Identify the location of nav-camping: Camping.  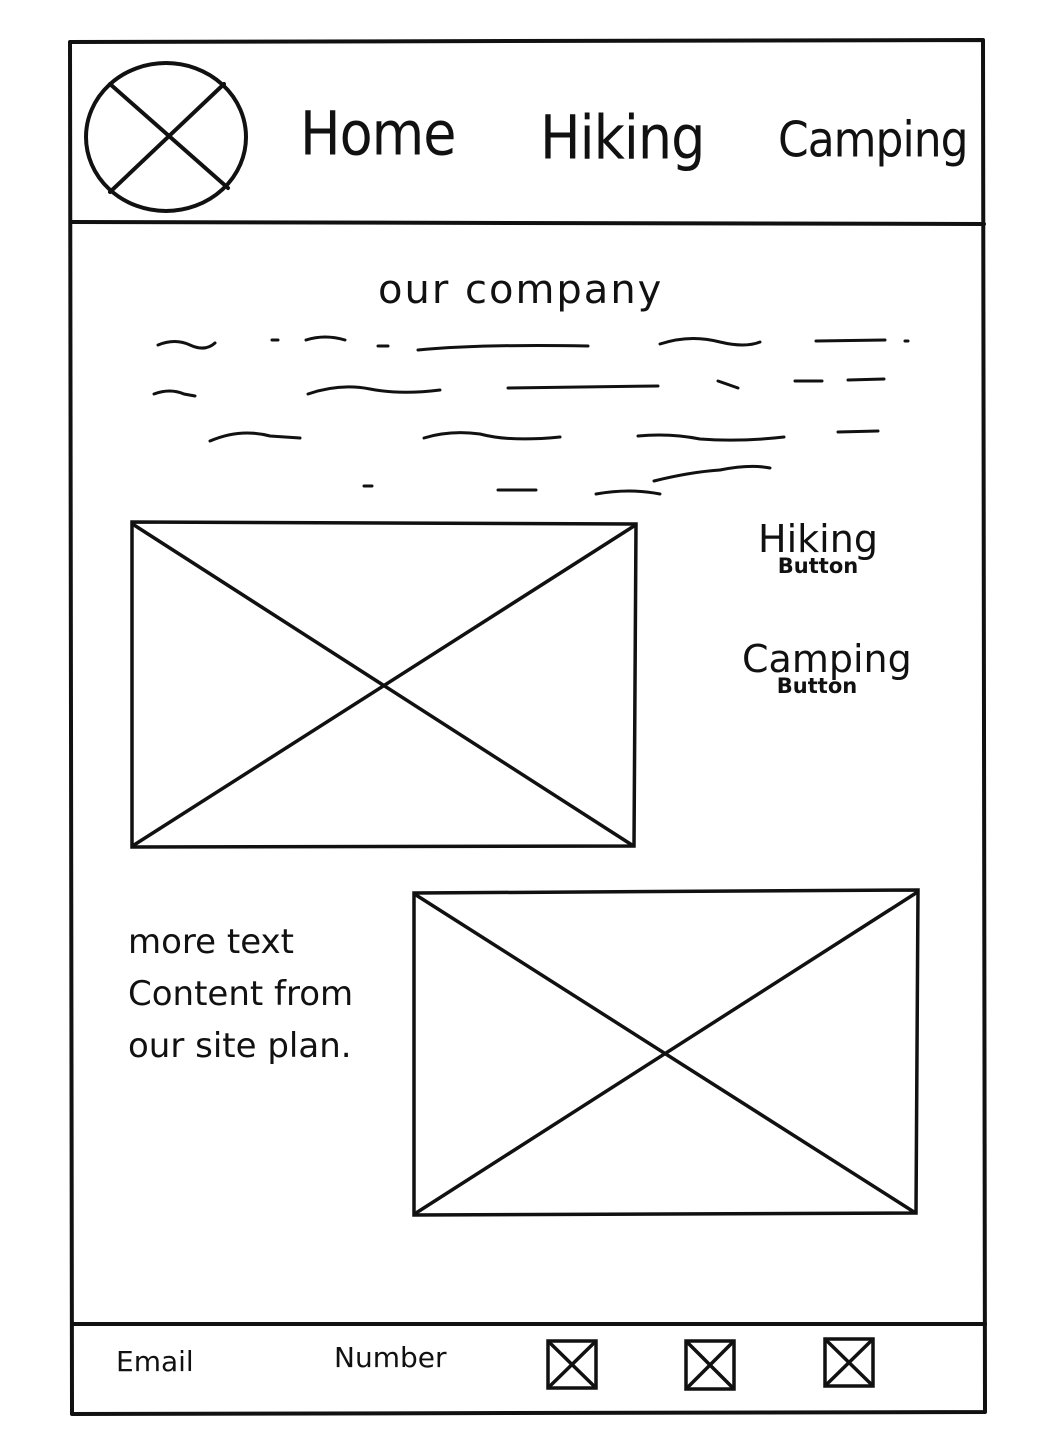
(873, 140).